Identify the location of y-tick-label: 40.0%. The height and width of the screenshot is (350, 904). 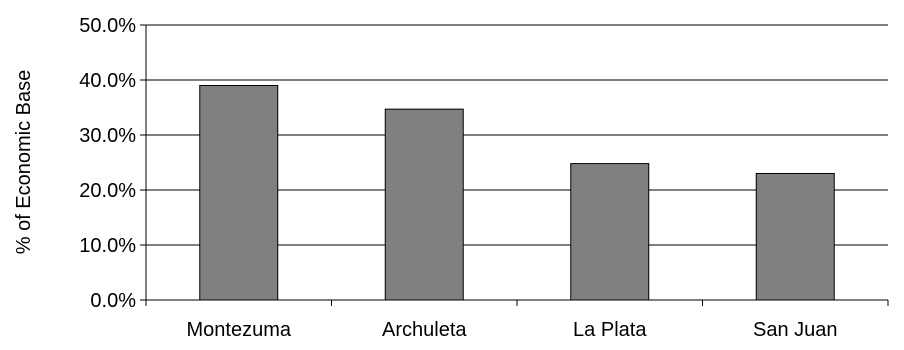
(107, 81).